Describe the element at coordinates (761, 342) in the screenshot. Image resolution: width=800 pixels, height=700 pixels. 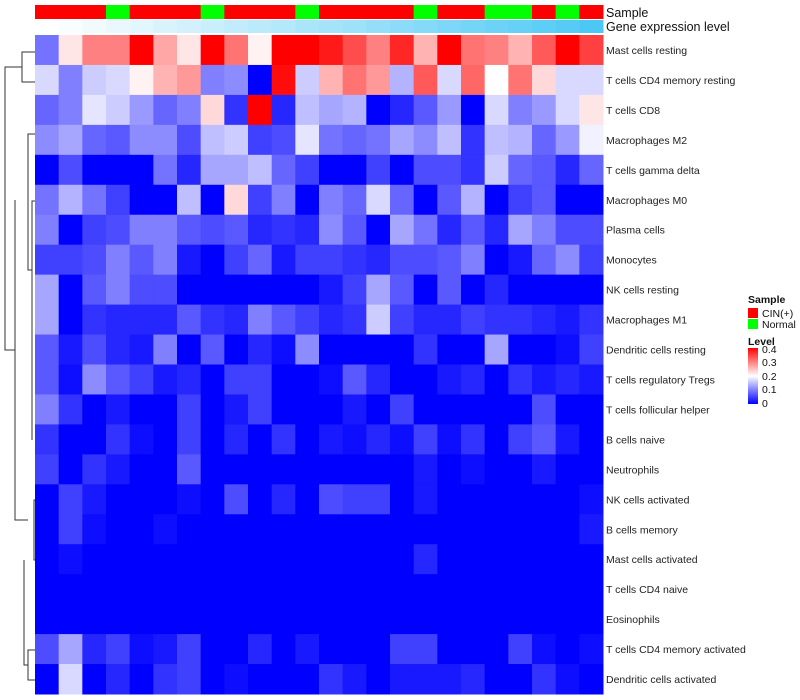
I see `legend-level-title: Level` at that location.